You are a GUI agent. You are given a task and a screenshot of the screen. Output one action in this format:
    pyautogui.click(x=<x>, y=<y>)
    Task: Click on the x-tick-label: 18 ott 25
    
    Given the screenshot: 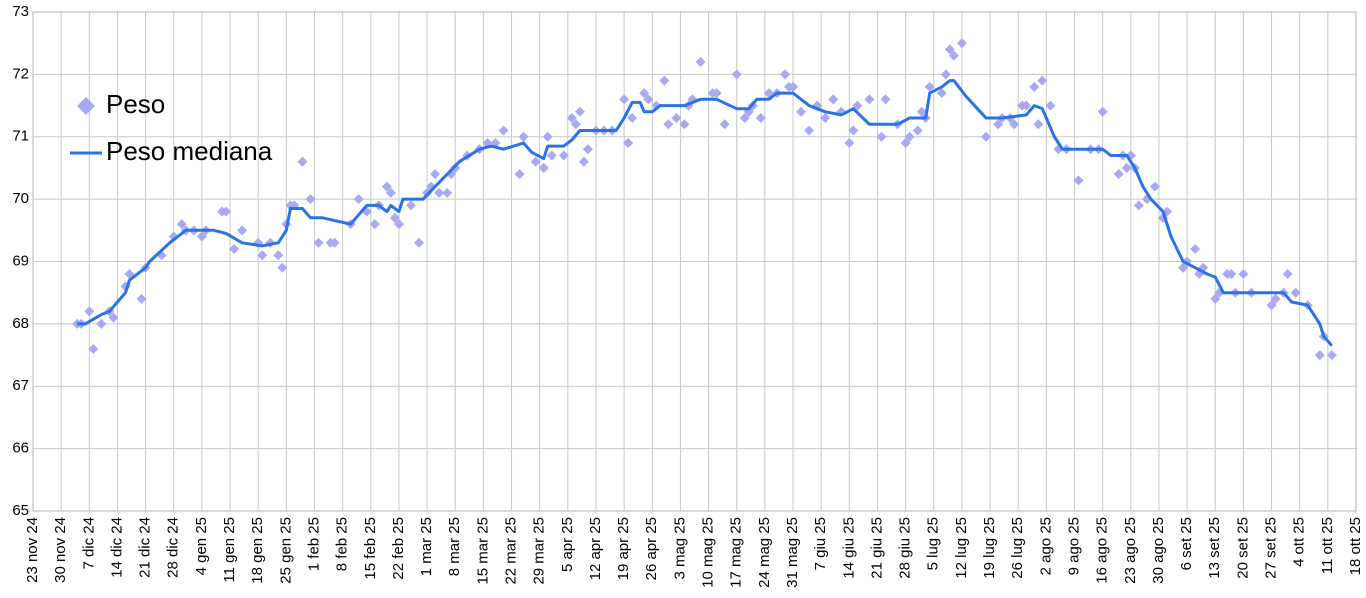 What is the action you would take?
    pyautogui.click(x=1355, y=546)
    